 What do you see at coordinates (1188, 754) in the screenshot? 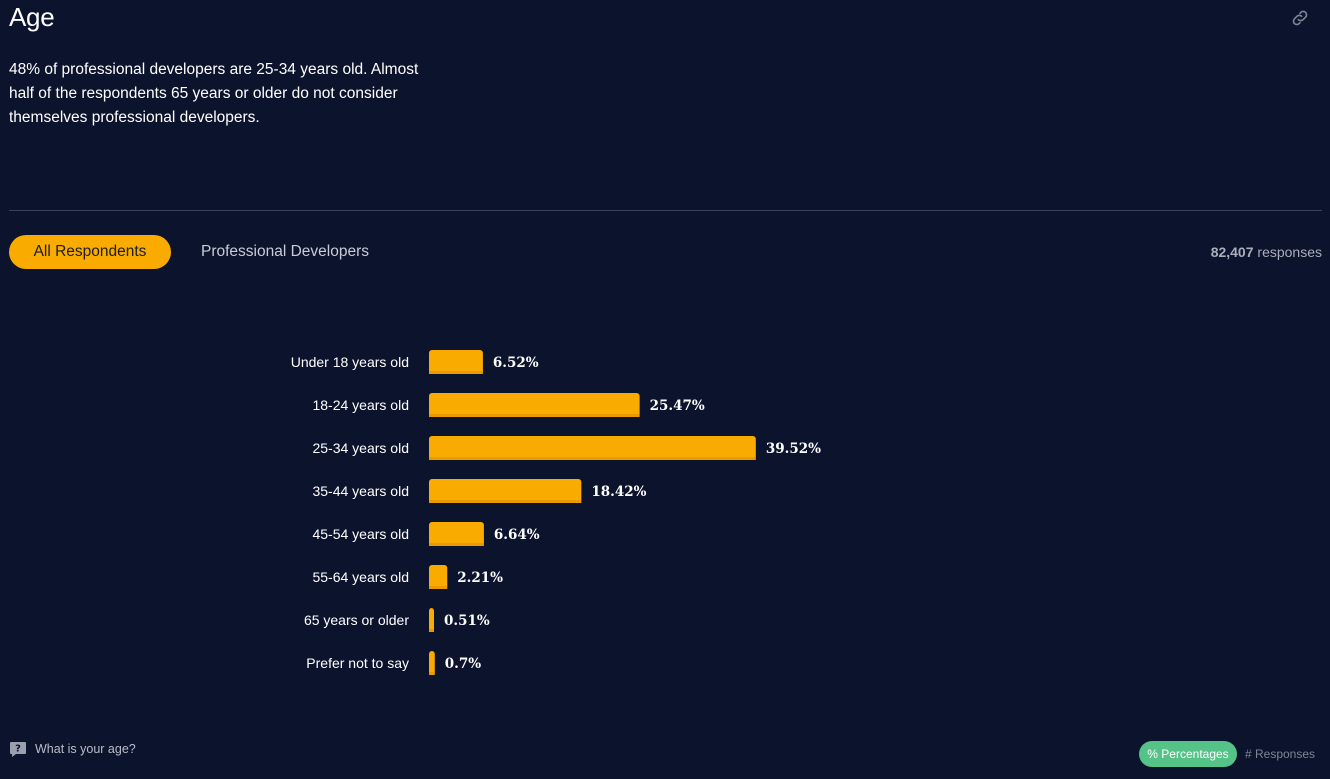
I see `percentages-toggle: % Percentages` at bounding box center [1188, 754].